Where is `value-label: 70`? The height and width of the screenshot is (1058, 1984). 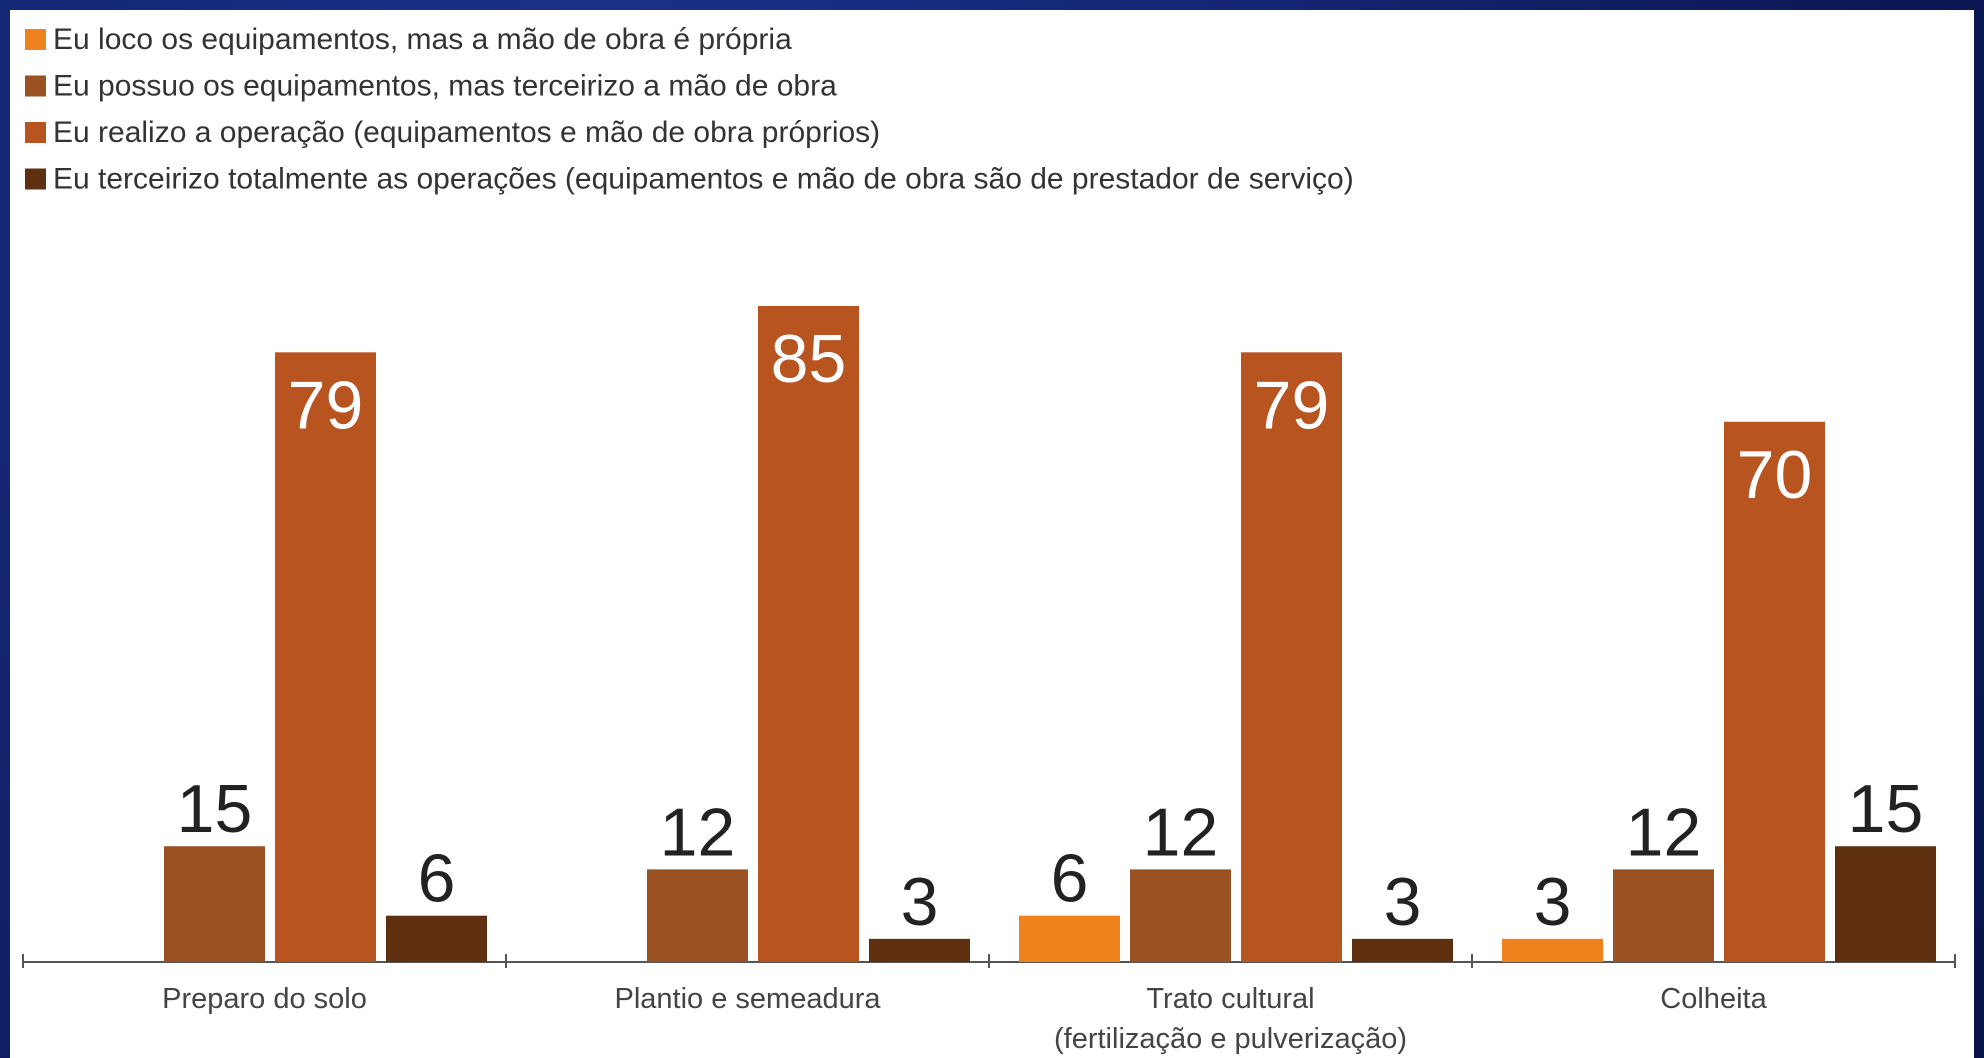
value-label: 70 is located at coordinates (1775, 475).